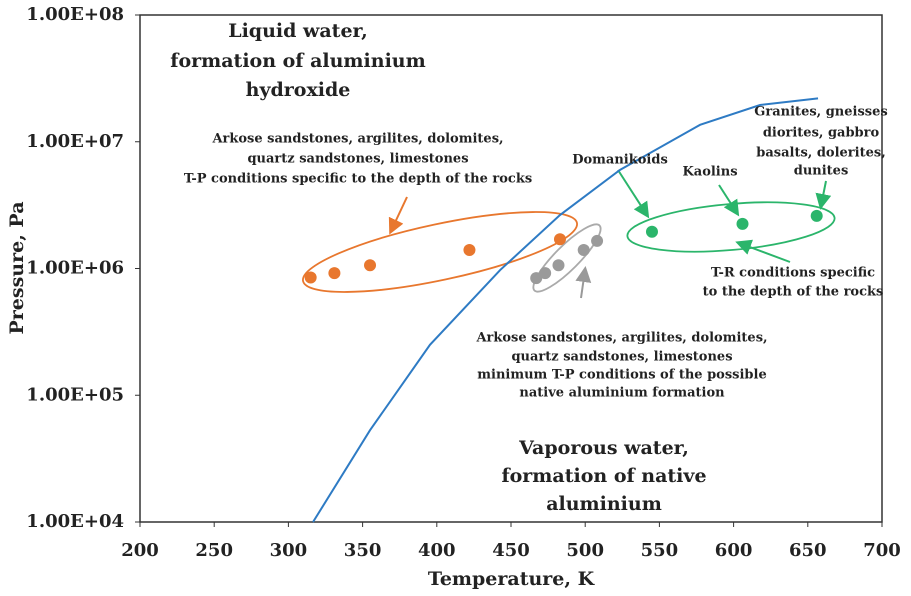 This screenshot has width=911, height=596. Describe the element at coordinates (821, 171) in the screenshot. I see `annotation: dunites` at that location.